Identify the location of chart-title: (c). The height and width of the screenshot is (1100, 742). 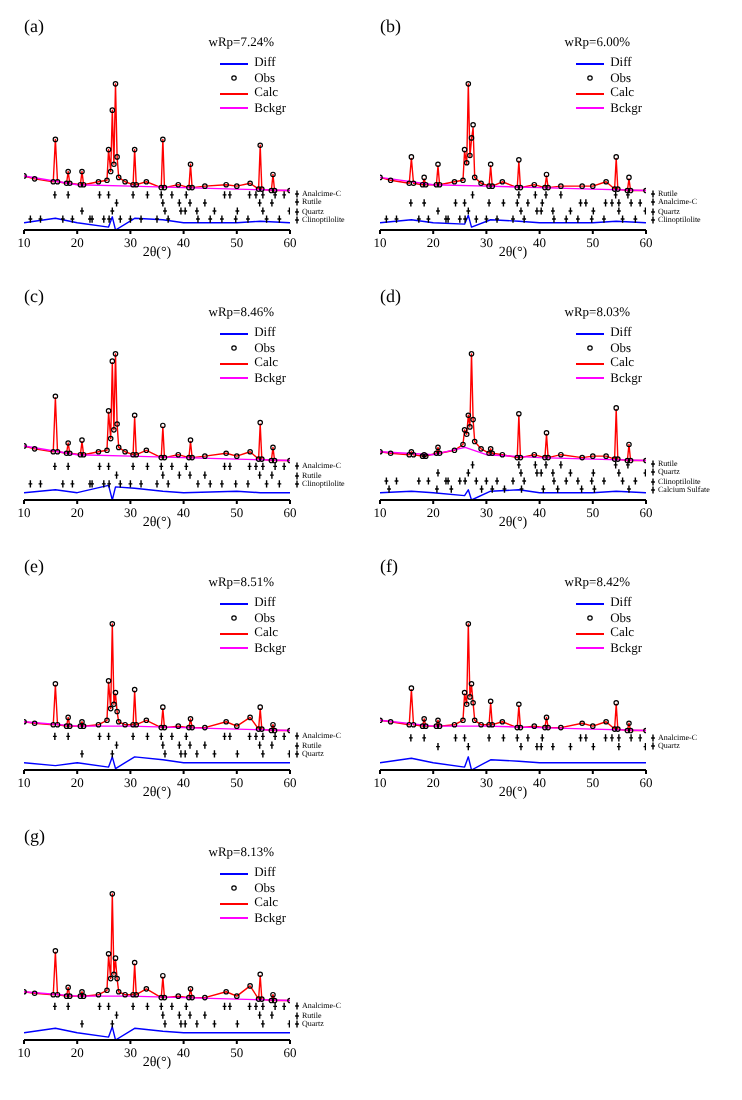
(34, 296).